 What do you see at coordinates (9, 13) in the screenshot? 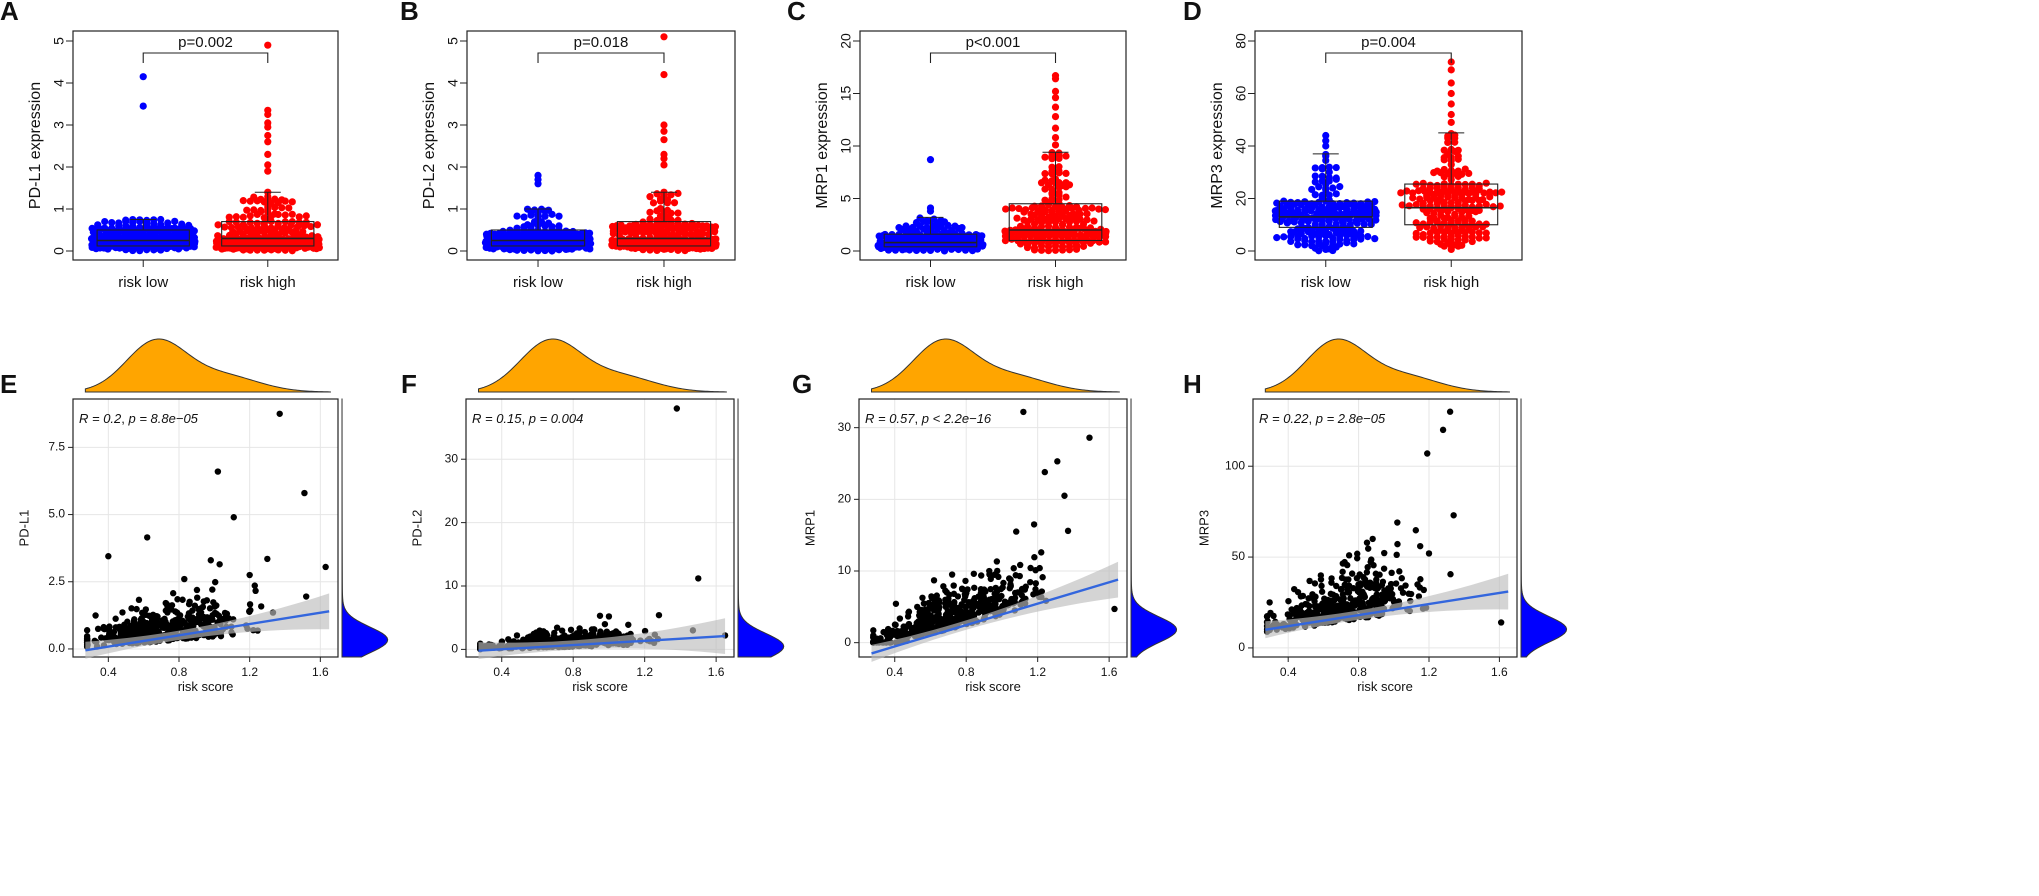
I see `panel-label: A` at bounding box center [9, 13].